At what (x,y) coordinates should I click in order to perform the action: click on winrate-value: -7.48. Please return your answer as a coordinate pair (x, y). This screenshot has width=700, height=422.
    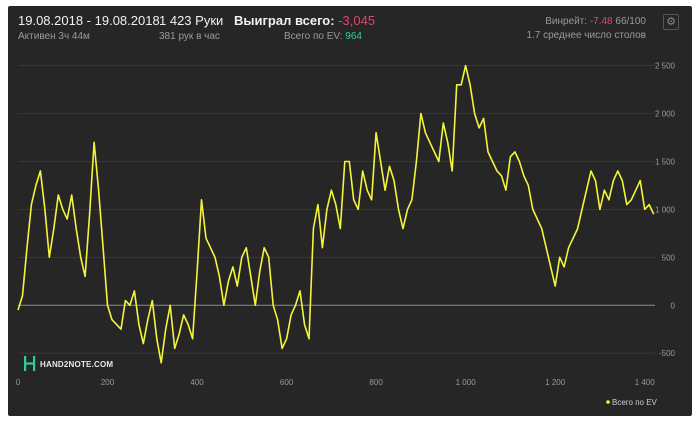
    Looking at the image, I should click on (601, 21).